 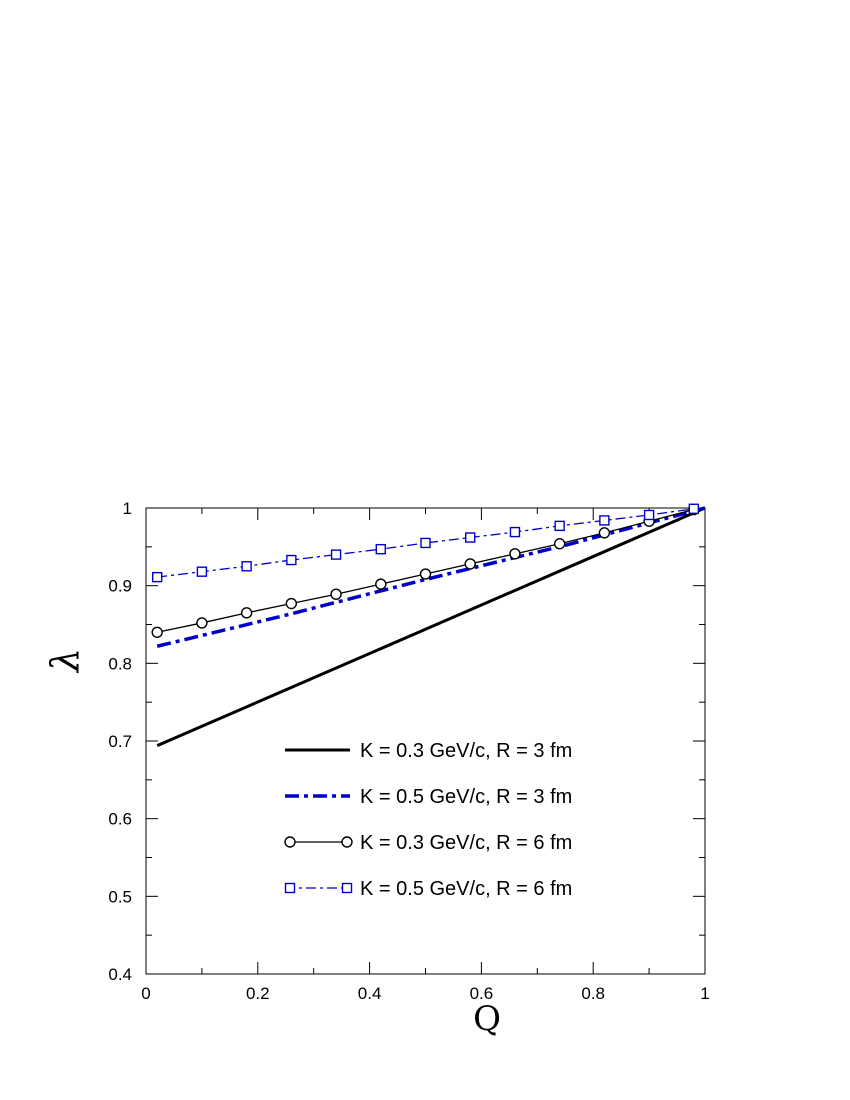 I want to click on legend-entry: K = 0.3 GeV/c, R = 6 fm, so click(x=428, y=843).